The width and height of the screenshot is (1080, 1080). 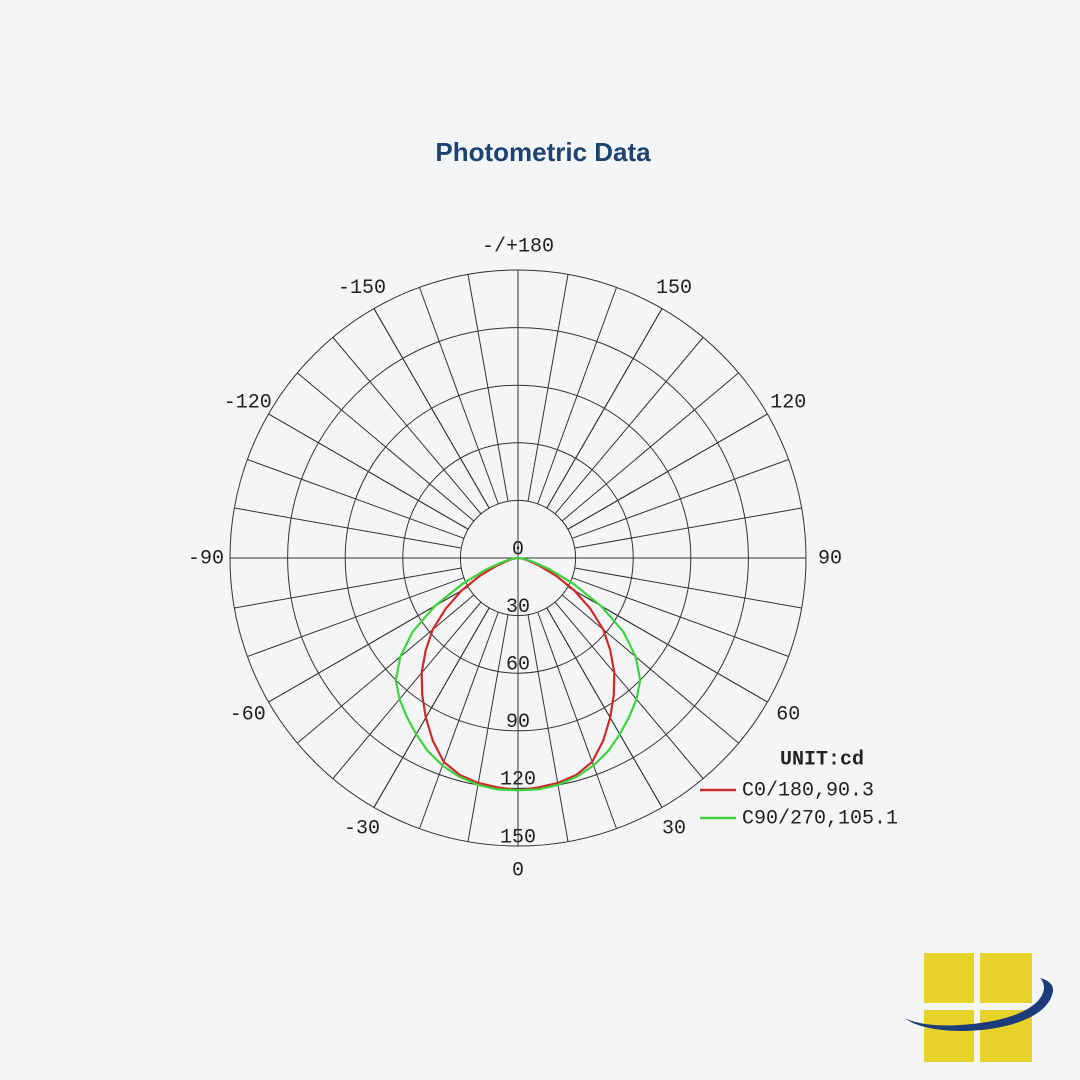 What do you see at coordinates (788, 402) in the screenshot?
I see `angle-tick-label: 120` at bounding box center [788, 402].